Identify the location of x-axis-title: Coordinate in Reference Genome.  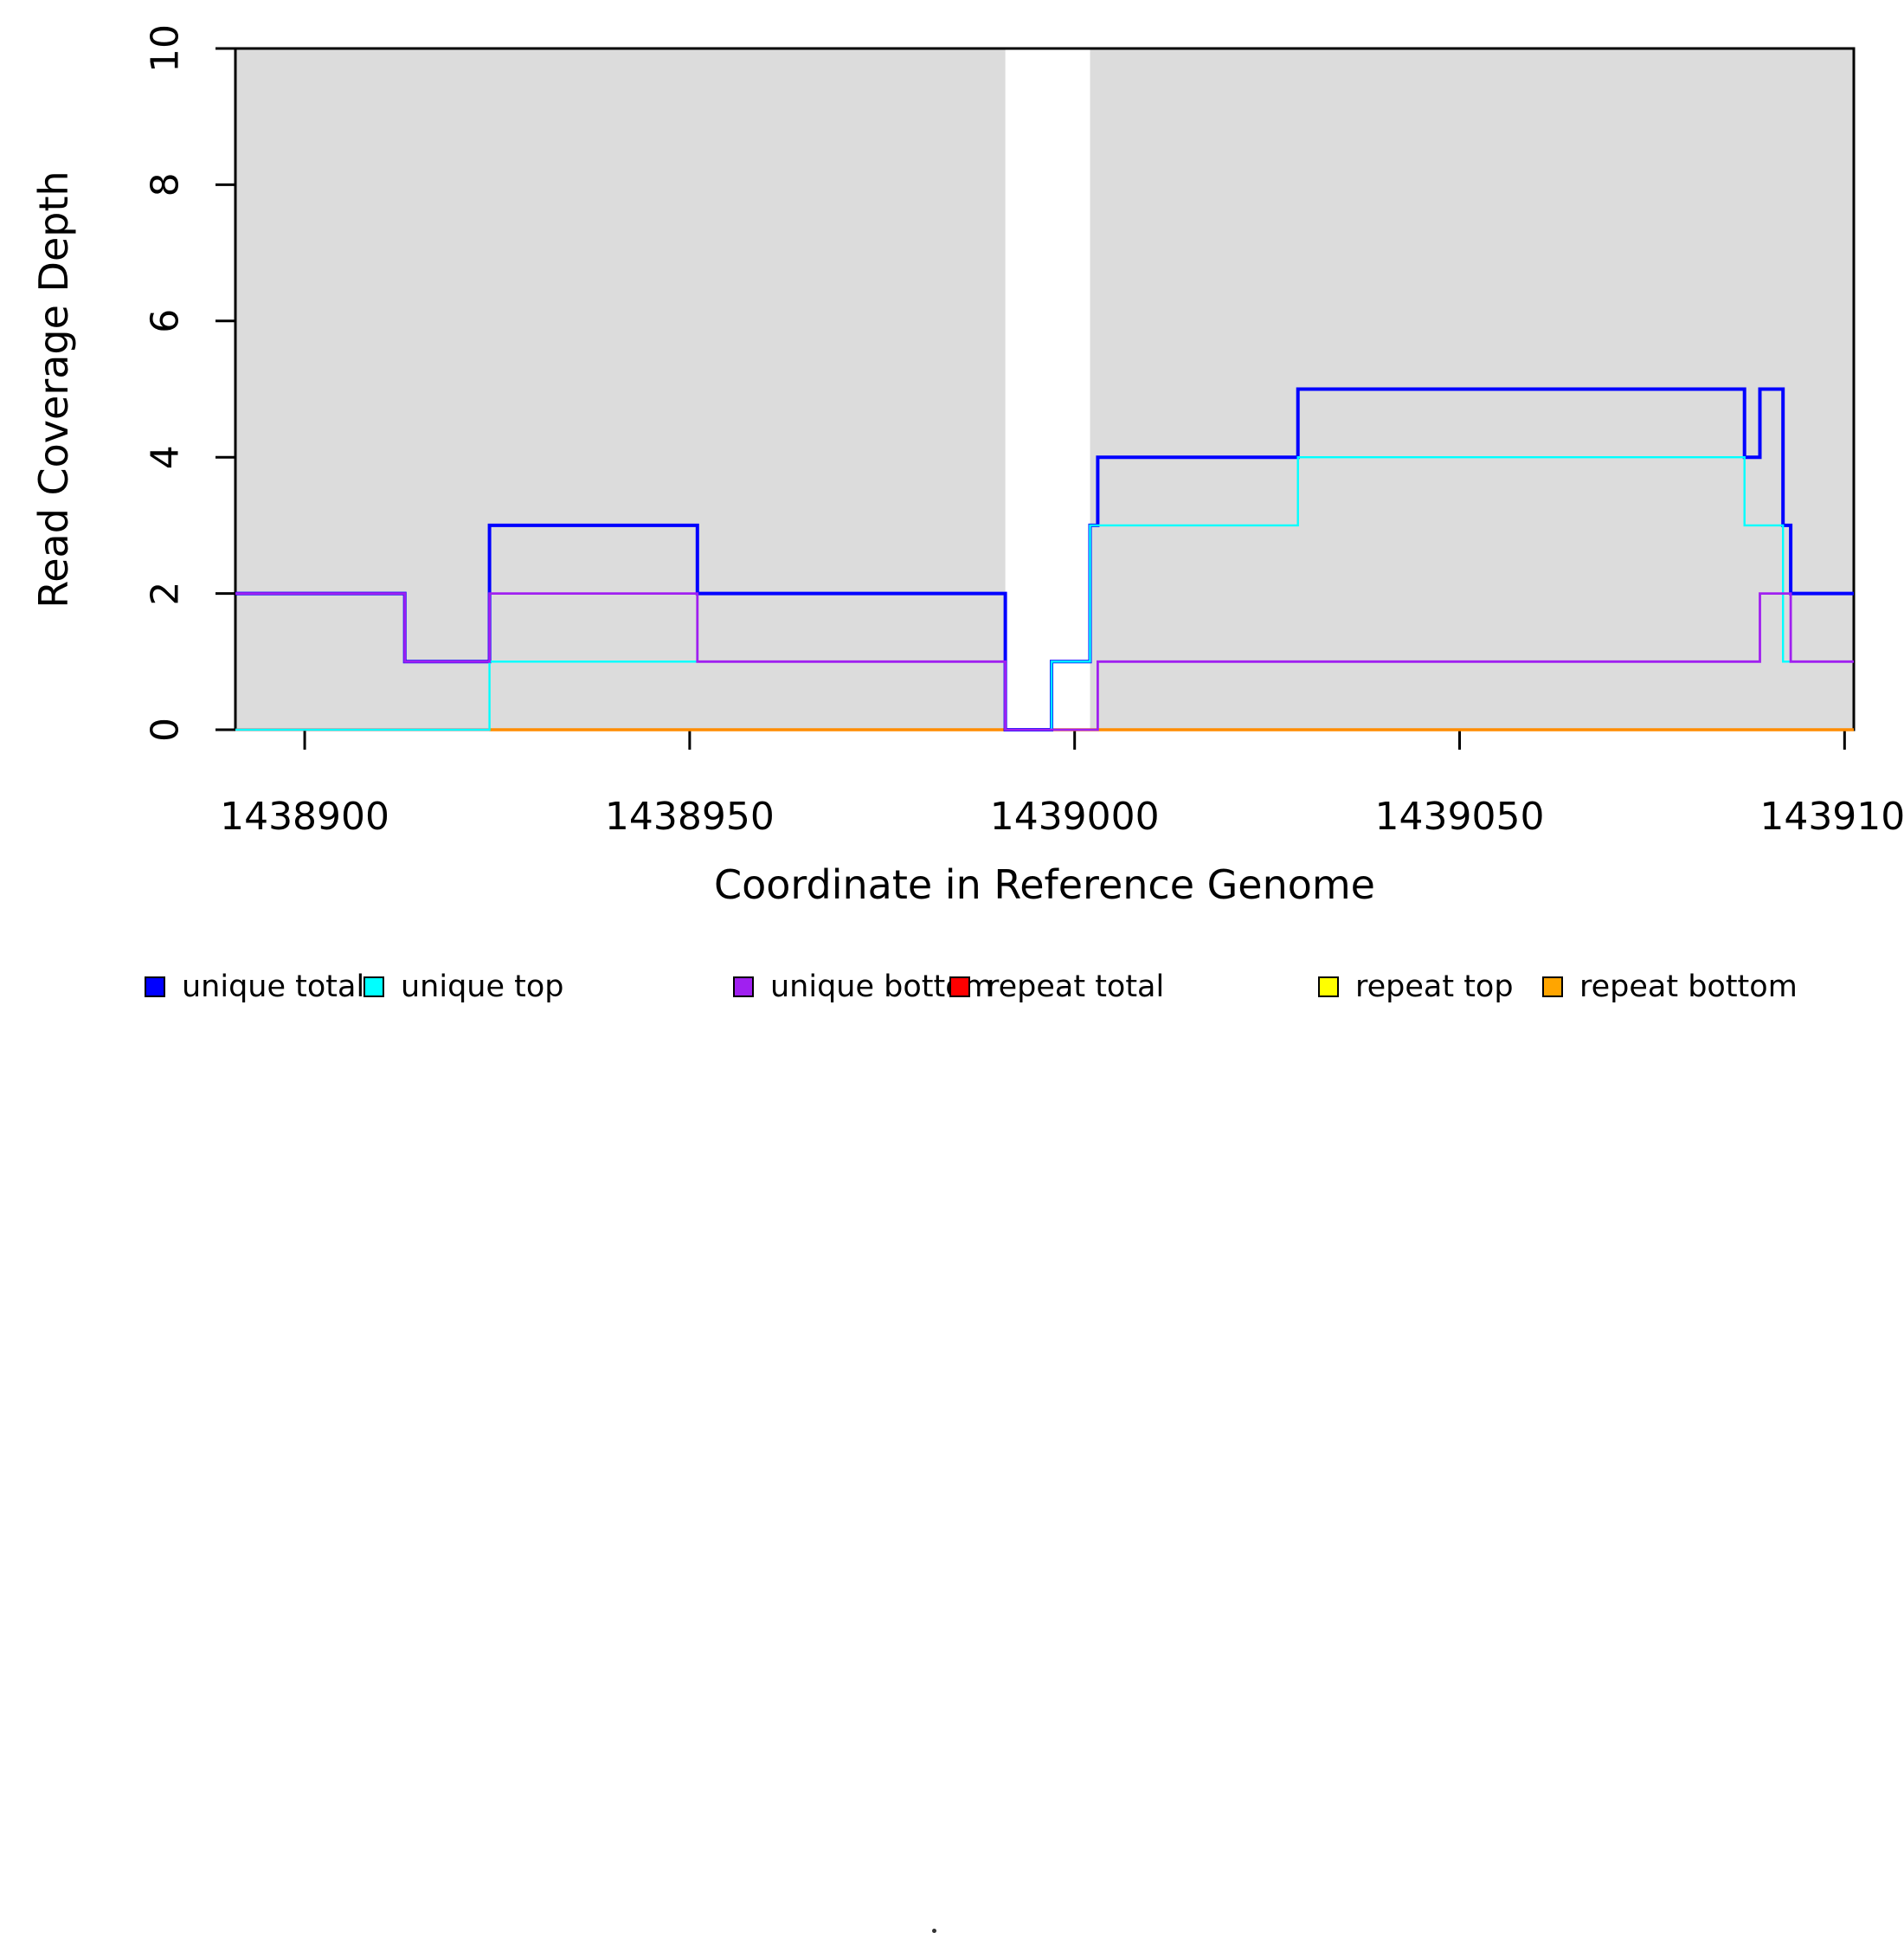
(1044, 884).